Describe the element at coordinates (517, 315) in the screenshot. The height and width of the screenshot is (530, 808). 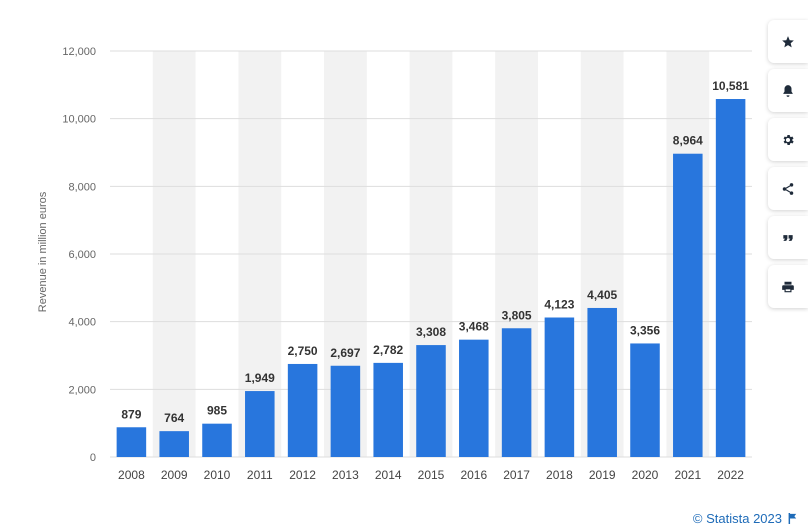
I see `data-label: 3,805` at that location.